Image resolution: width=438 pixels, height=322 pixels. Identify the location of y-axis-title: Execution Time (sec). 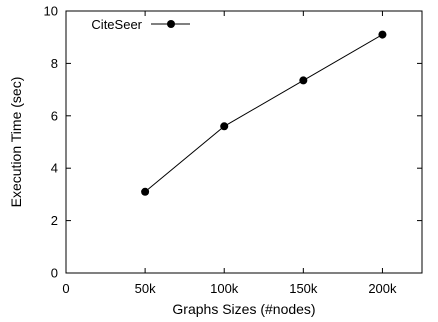
(16, 142).